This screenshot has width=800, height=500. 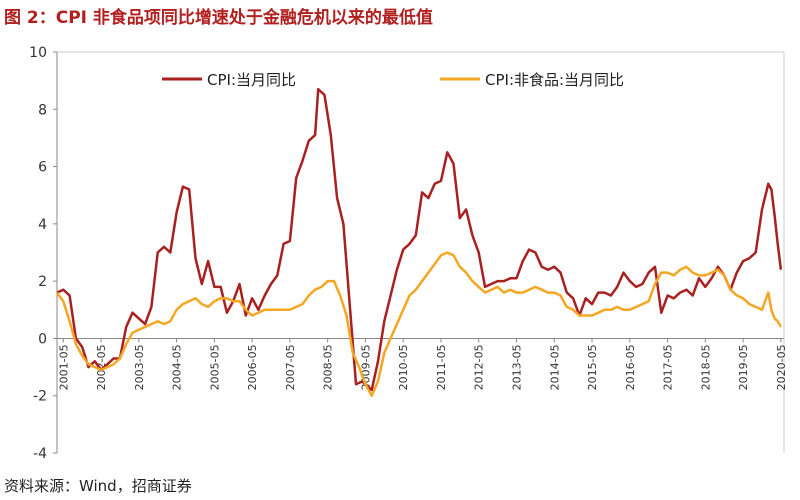 What do you see at coordinates (290, 367) in the screenshot?
I see `x-tick-label: 2007-05` at bounding box center [290, 367].